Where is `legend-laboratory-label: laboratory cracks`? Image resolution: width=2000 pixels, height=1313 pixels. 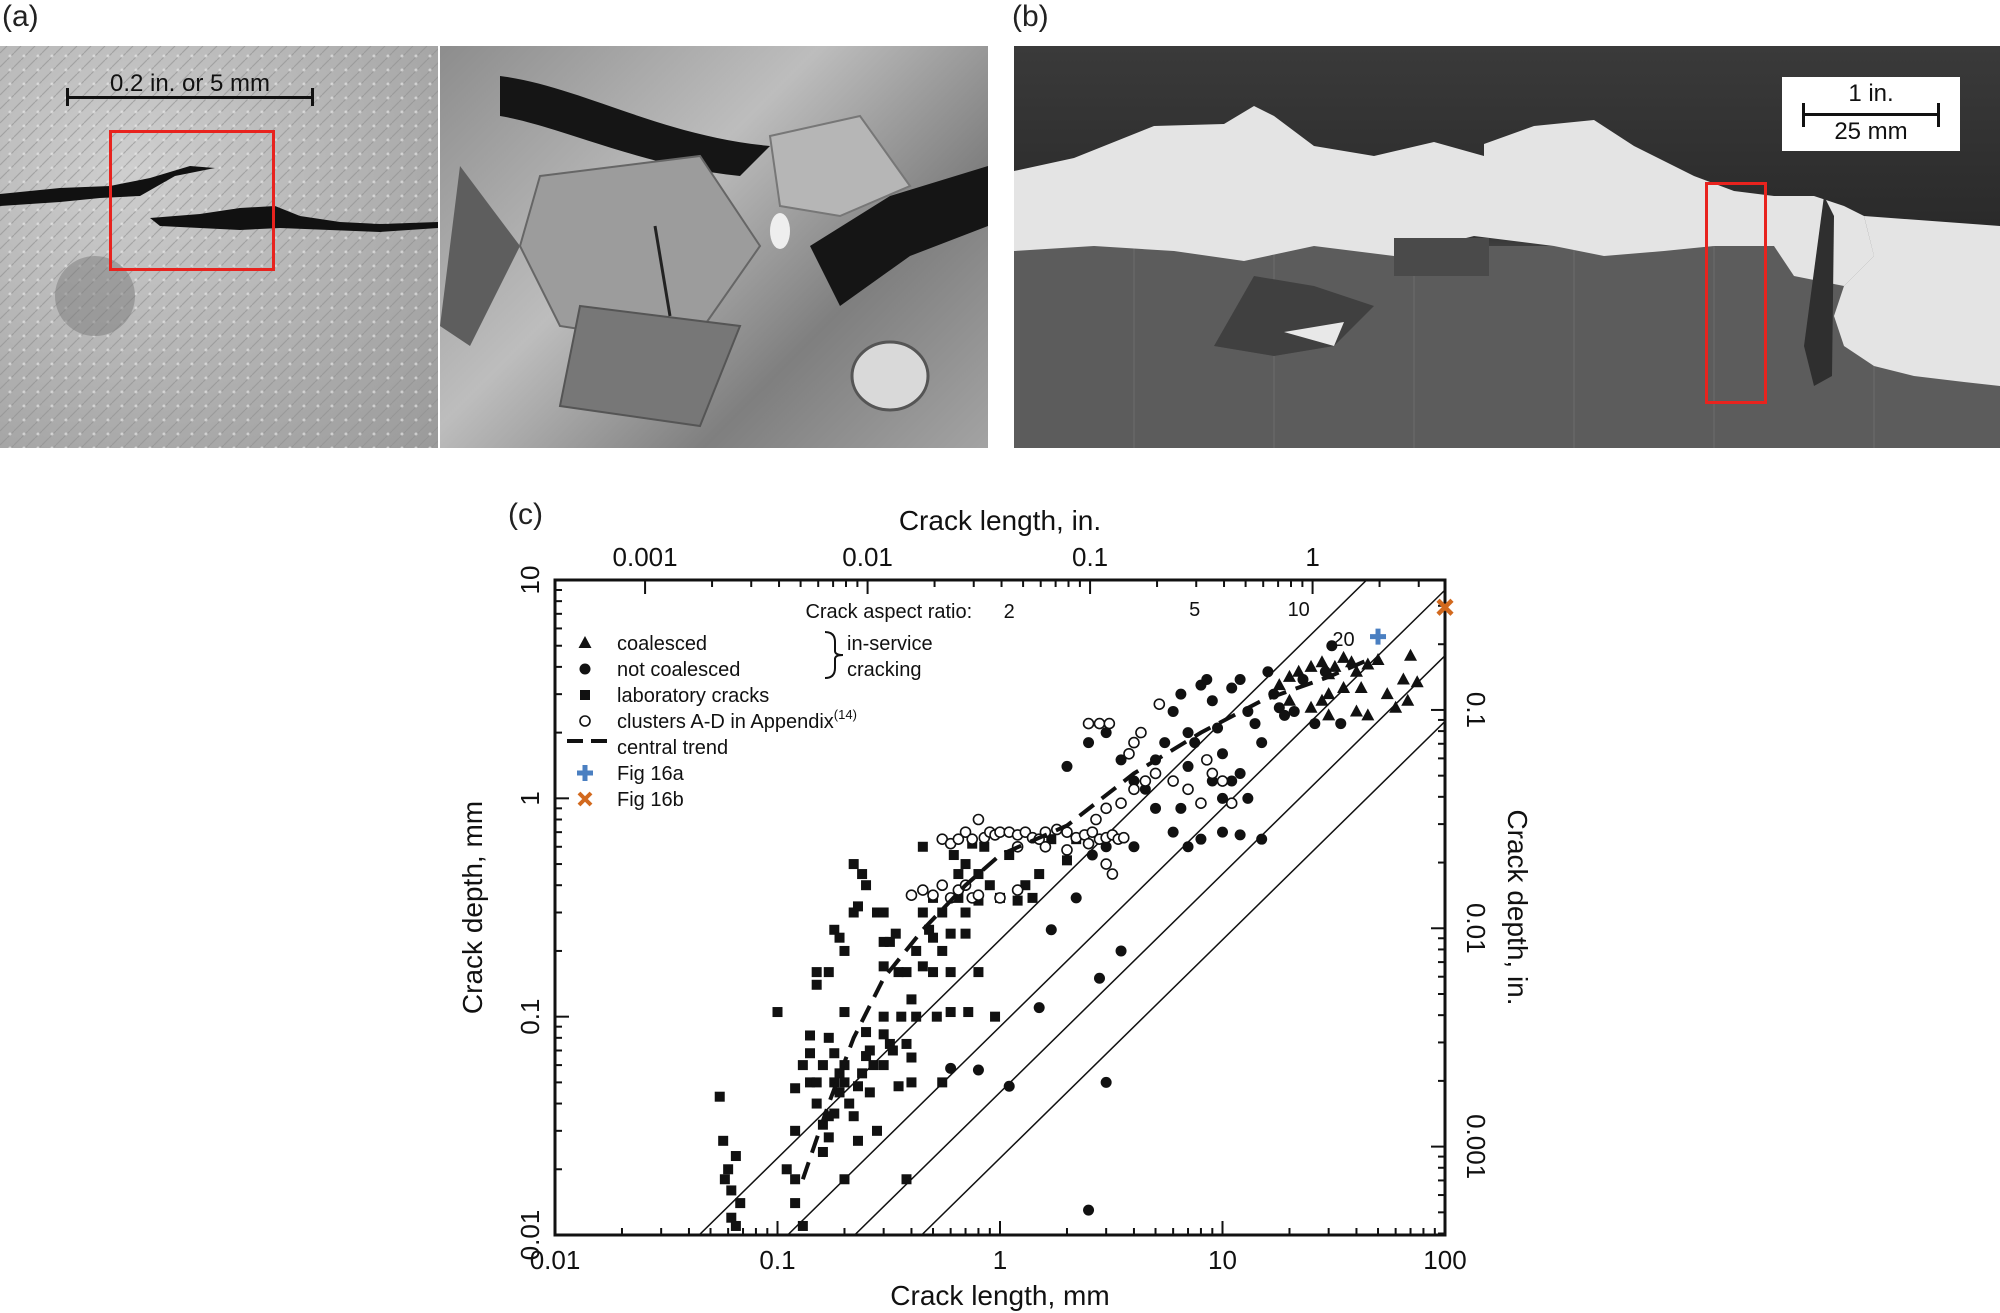 legend-laboratory-label: laboratory cracks is located at coordinates (693, 696).